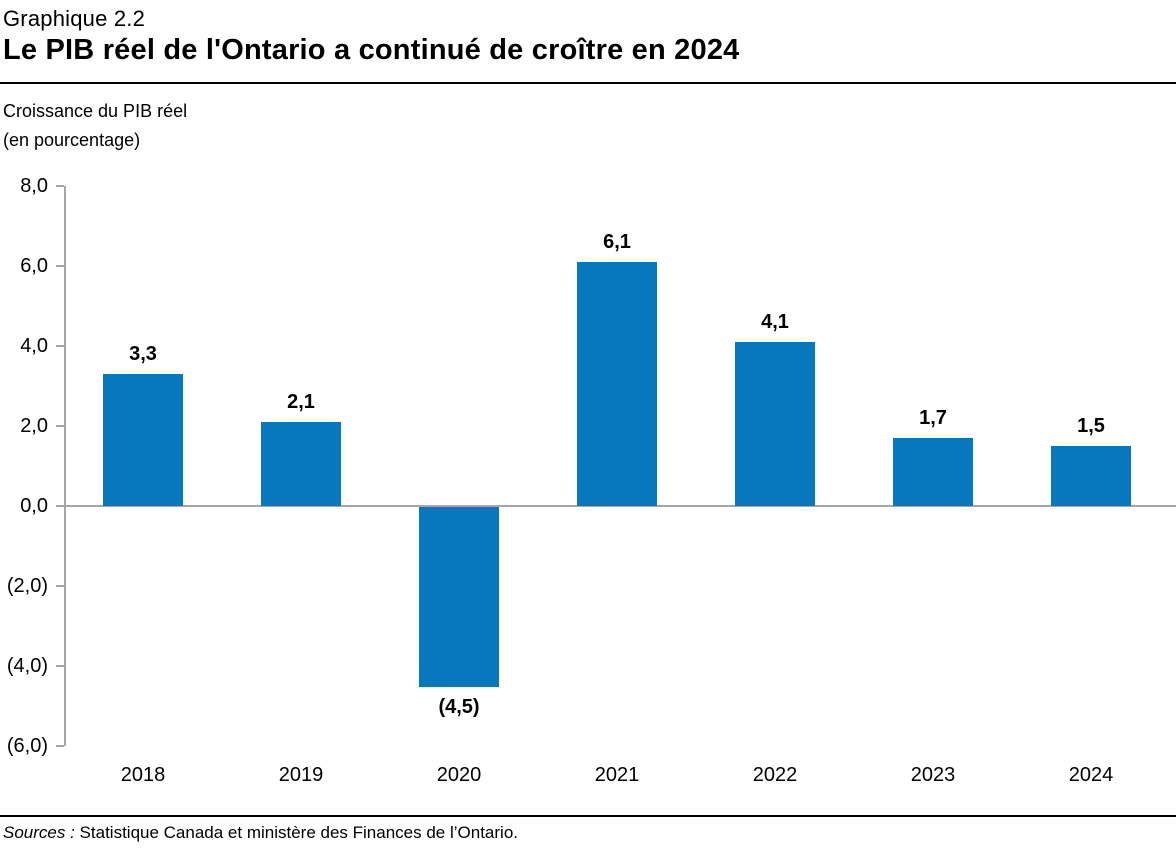 This screenshot has height=849, width=1176. I want to click on x-tick-label: 2021, so click(617, 775).